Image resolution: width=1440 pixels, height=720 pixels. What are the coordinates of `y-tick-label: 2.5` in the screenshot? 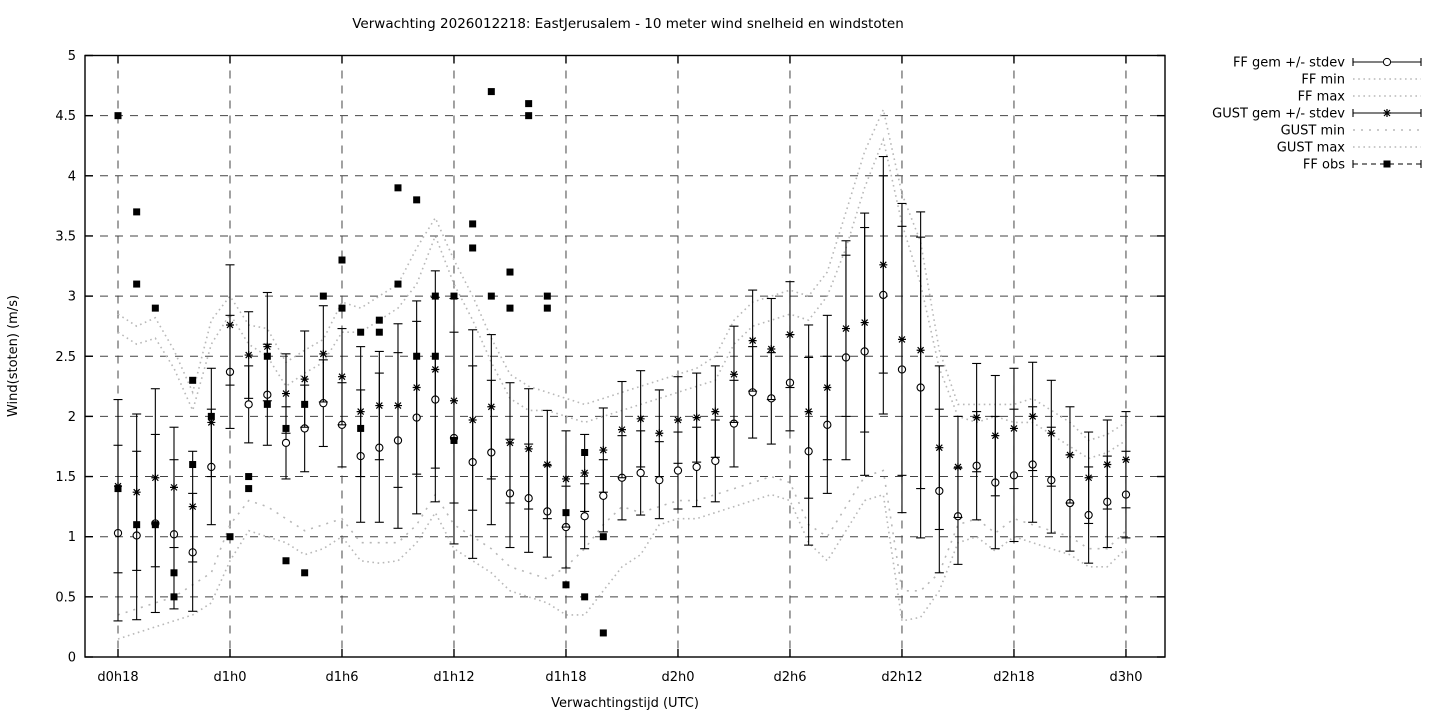 It's located at (65, 357).